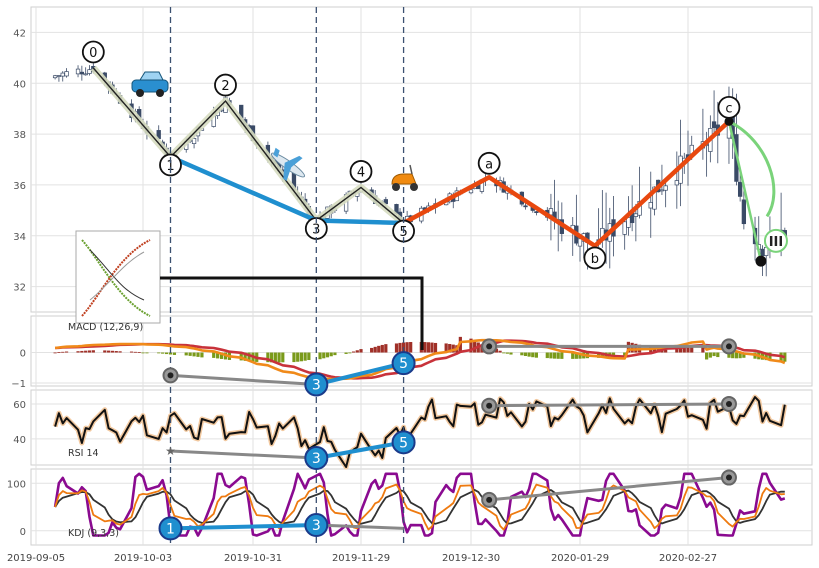  I want to click on wave-label-c: c, so click(728, 108).